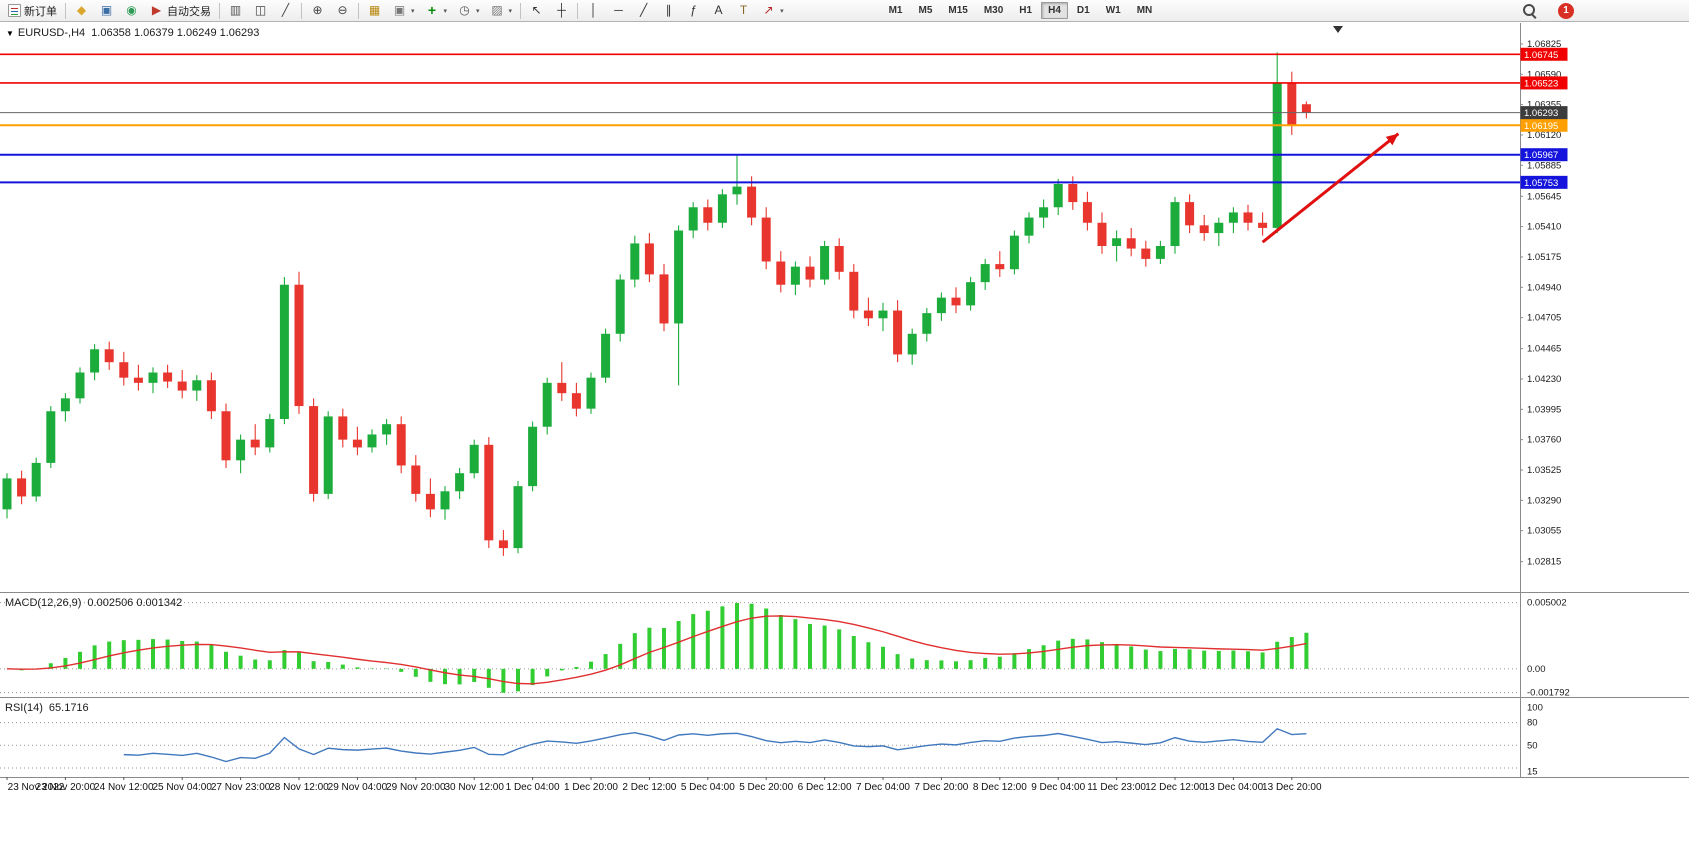  I want to click on macd-axis-label: 0.00, so click(1536, 669).